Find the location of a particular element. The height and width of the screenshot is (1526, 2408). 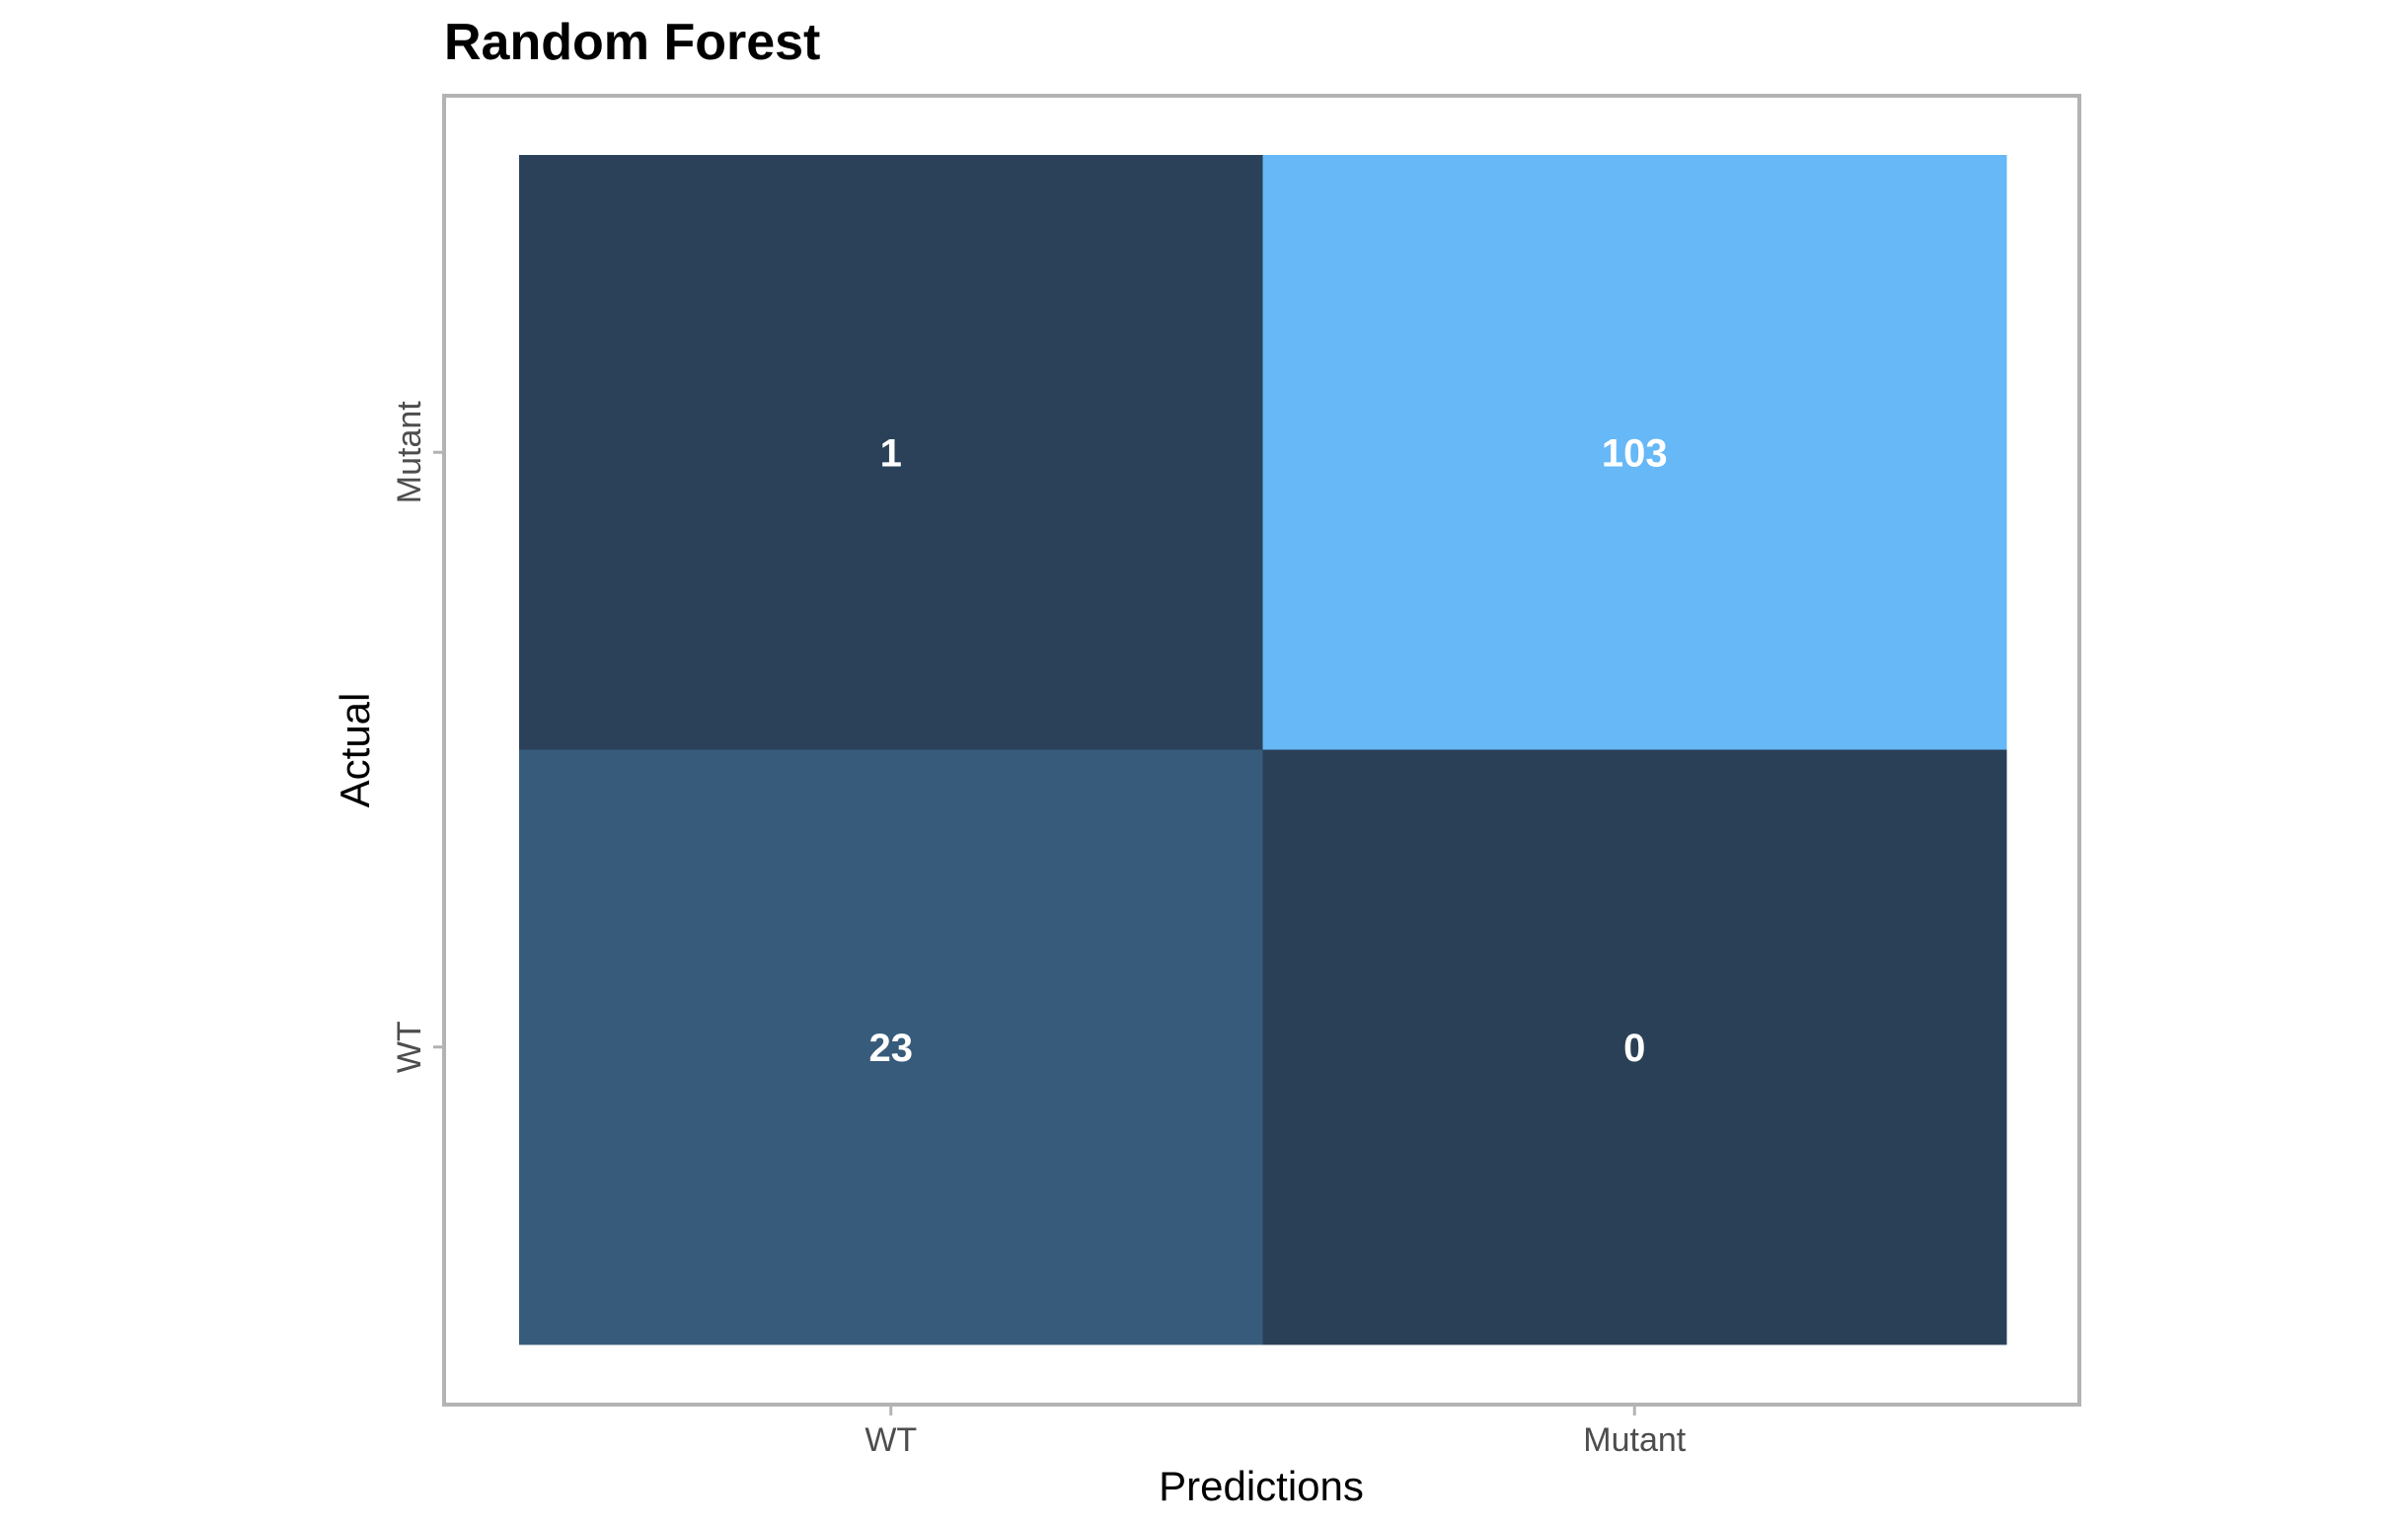

chart-title: Random Forest is located at coordinates (632, 43).